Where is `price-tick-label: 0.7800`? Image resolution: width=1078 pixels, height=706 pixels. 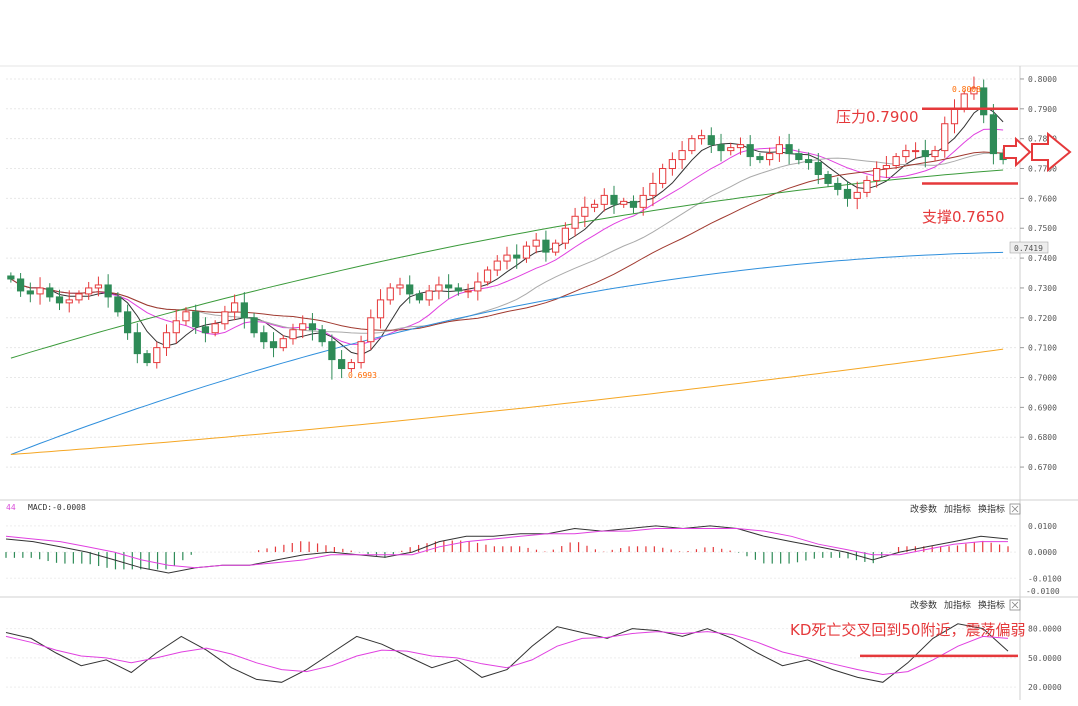
price-tick-label: 0.7800 is located at coordinates (1042, 139).